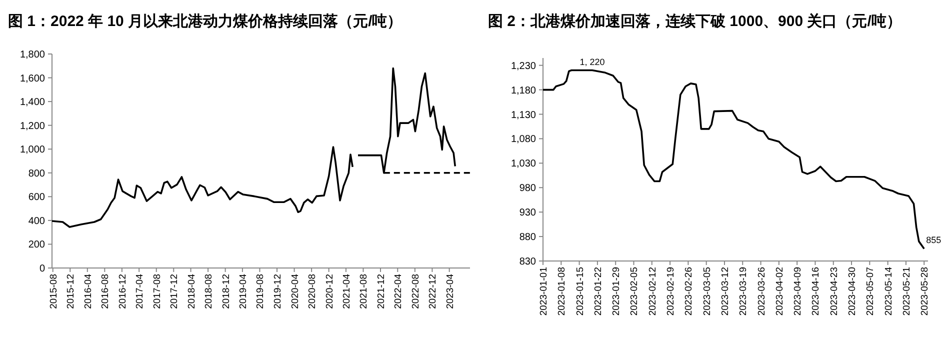 This screenshot has height=355, width=950. I want to click on xtick: 2023-04-30, so click(852, 291).